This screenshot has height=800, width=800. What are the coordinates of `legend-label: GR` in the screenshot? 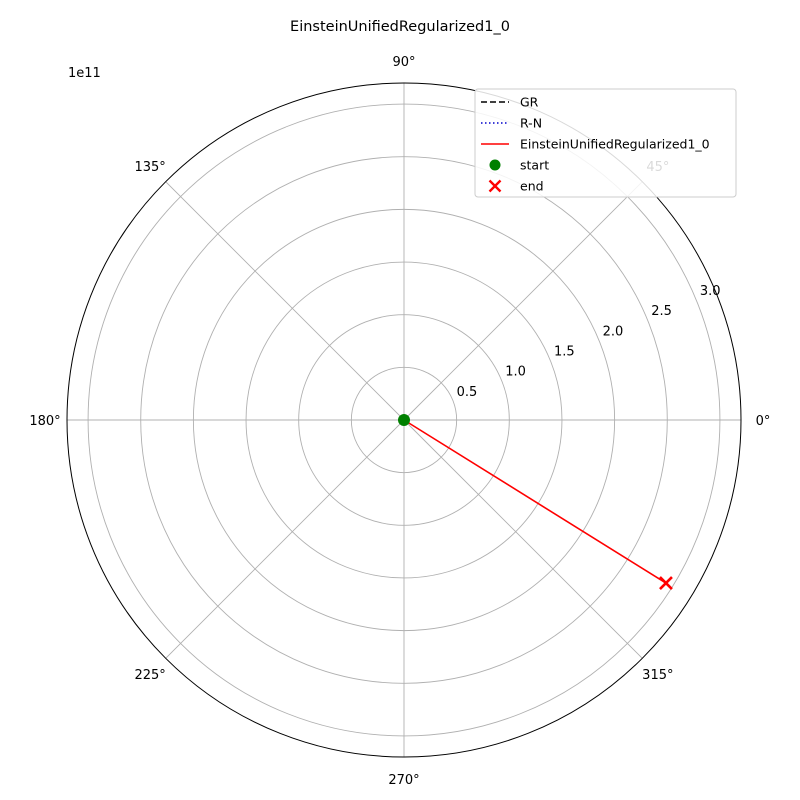 It's located at (529, 102).